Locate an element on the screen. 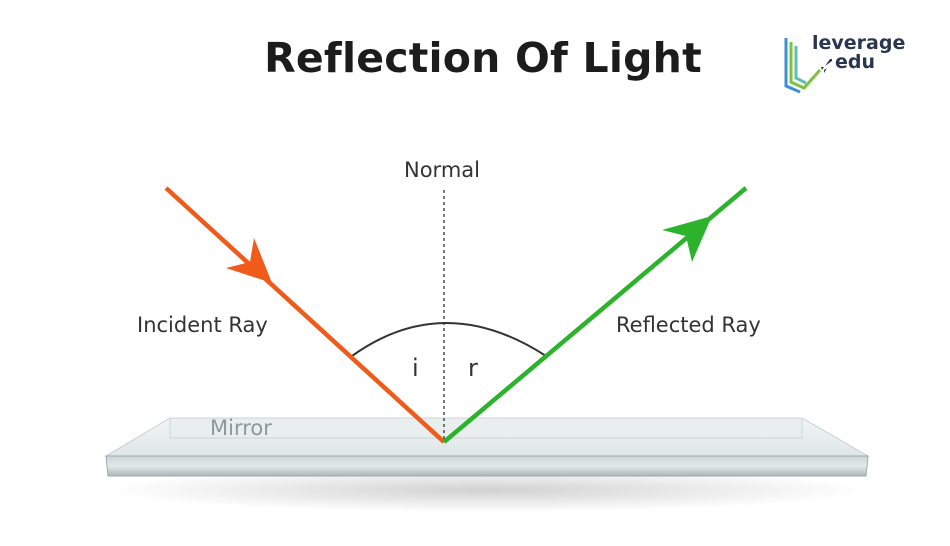 The width and height of the screenshot is (950, 546). angle-arc is located at coordinates (449, 339).